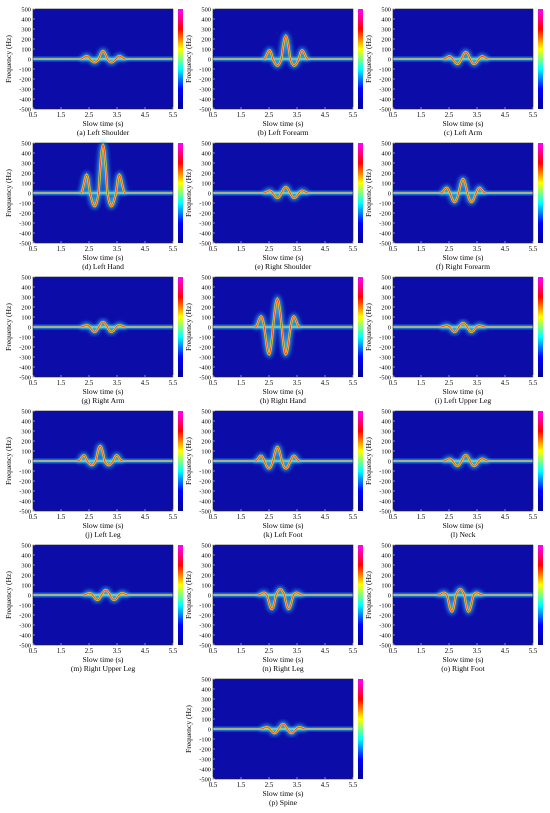 This screenshot has width=550, height=813. I want to click on panel-caption: (d) Left Hand, so click(103, 266).